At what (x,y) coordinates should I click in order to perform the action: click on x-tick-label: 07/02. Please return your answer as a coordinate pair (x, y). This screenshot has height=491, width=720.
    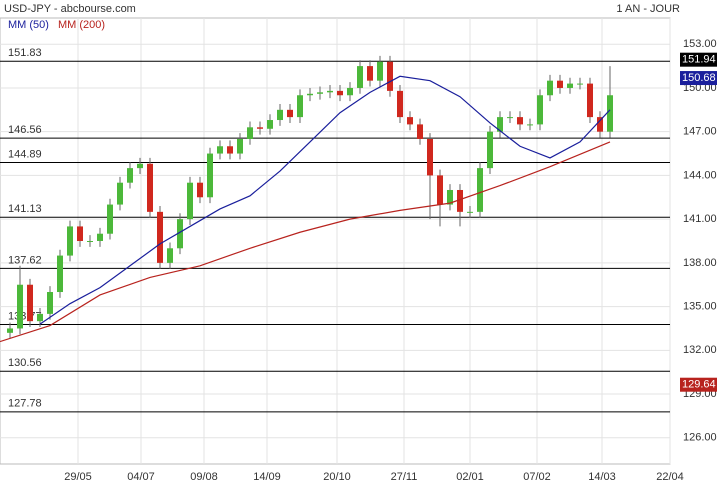
    Looking at the image, I should click on (537, 477).